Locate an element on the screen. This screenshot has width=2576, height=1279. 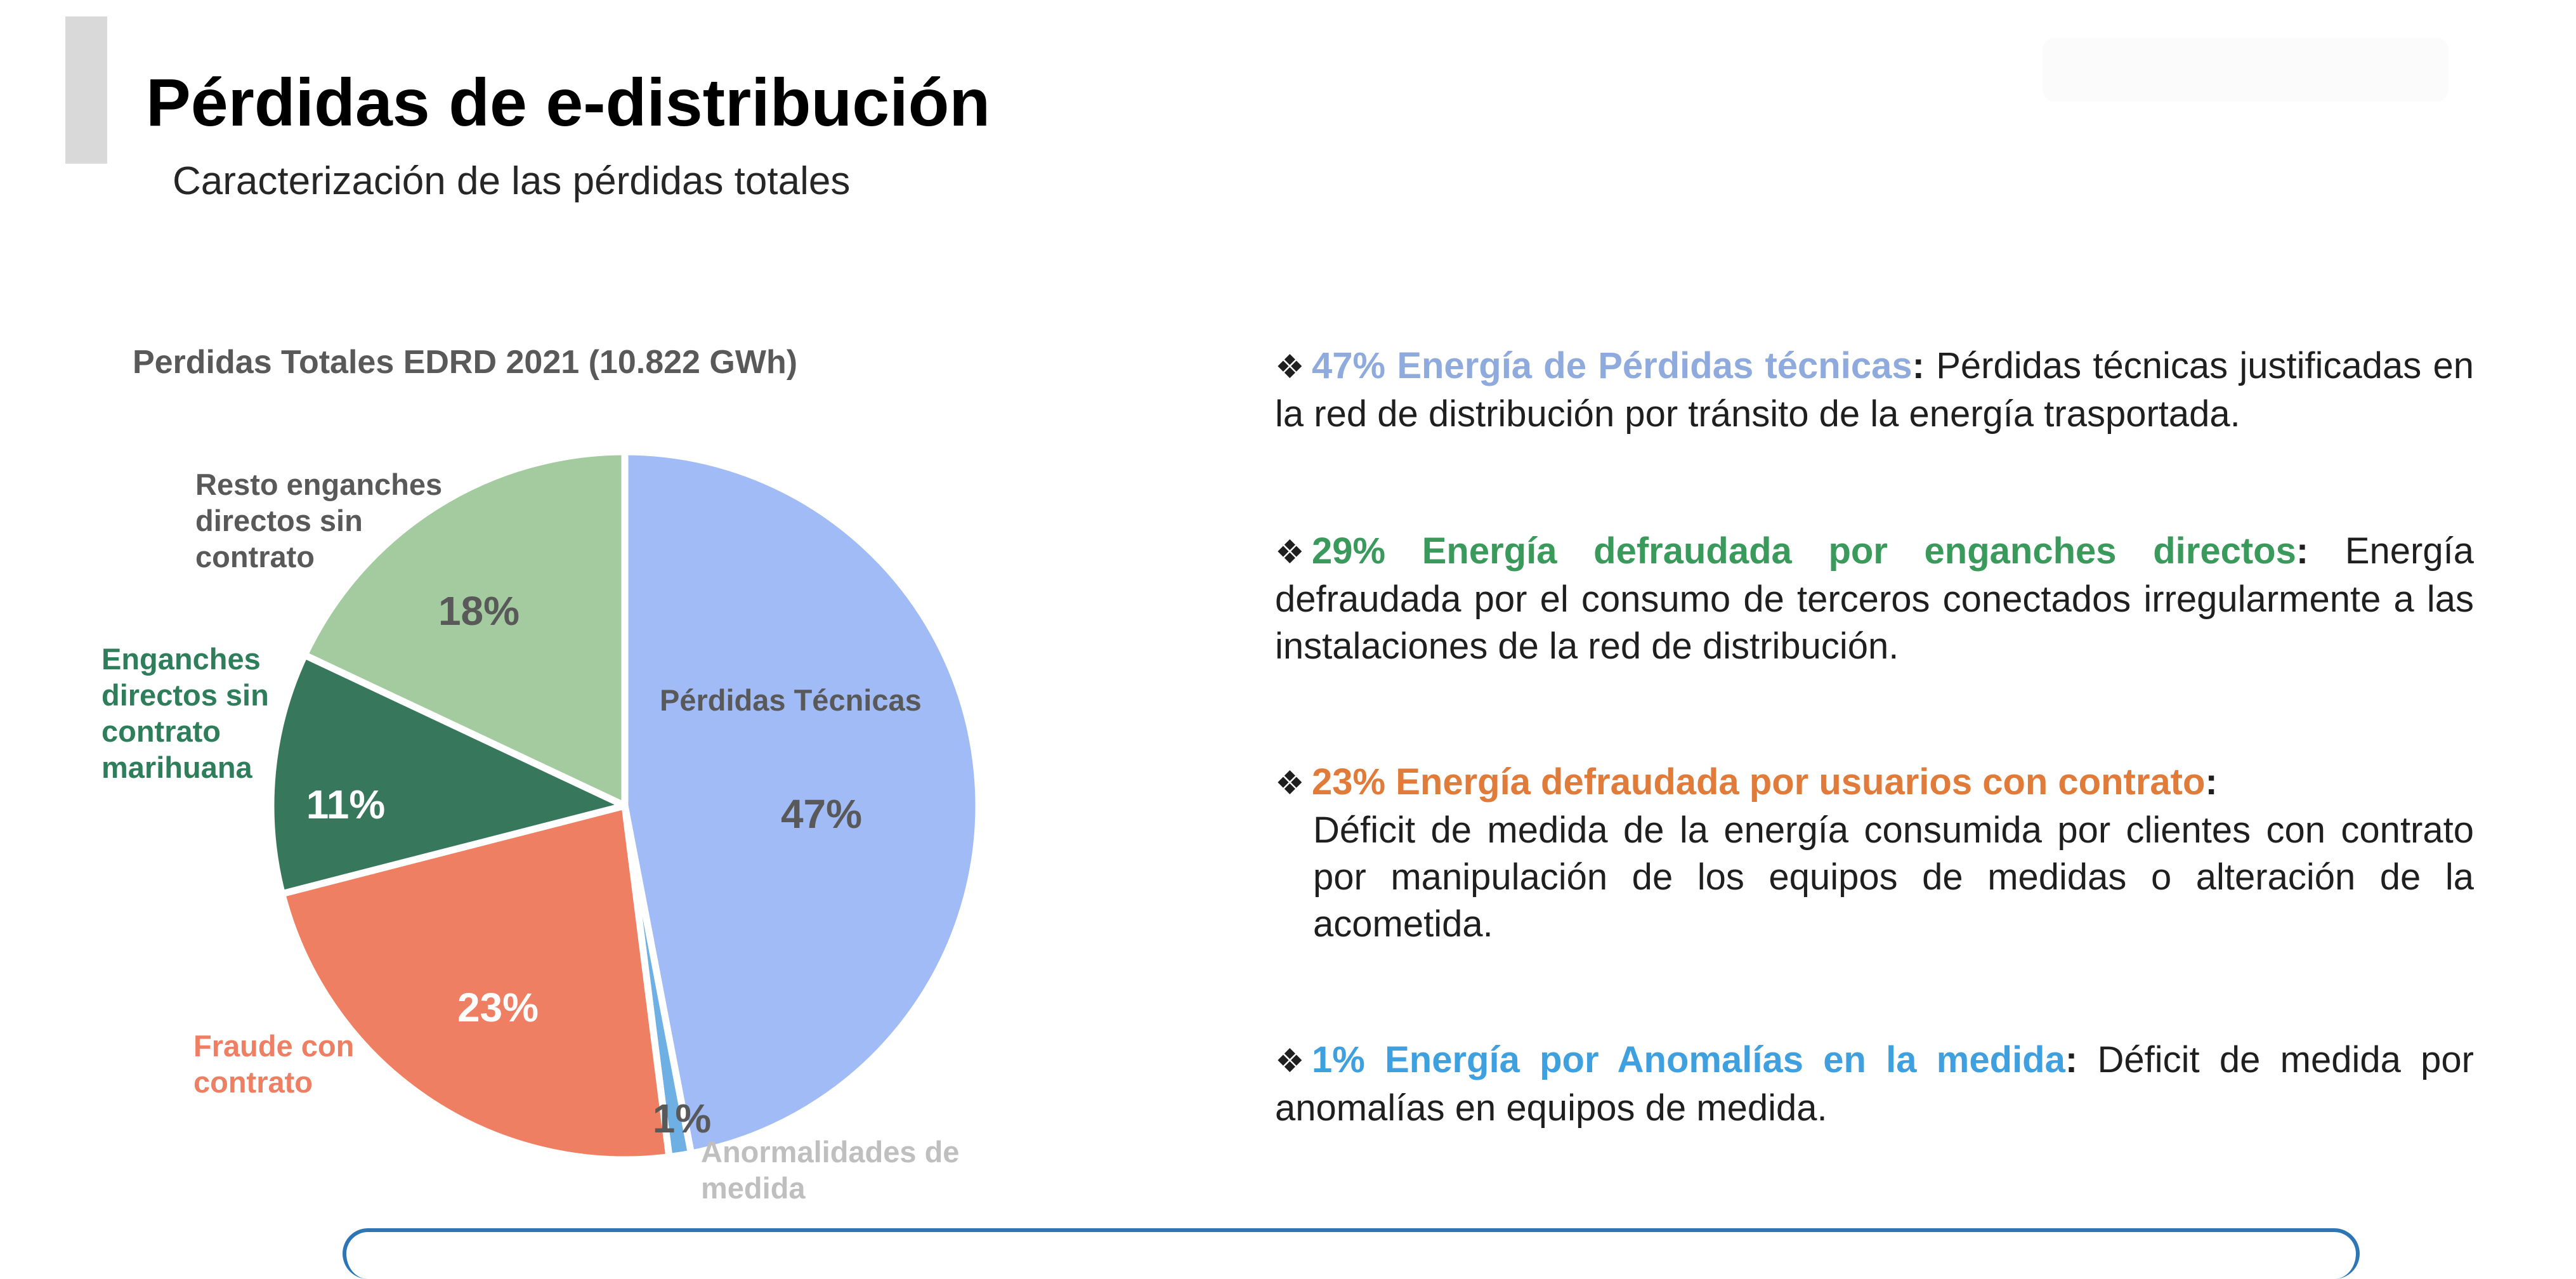
title-accent-bar is located at coordinates (86, 90).